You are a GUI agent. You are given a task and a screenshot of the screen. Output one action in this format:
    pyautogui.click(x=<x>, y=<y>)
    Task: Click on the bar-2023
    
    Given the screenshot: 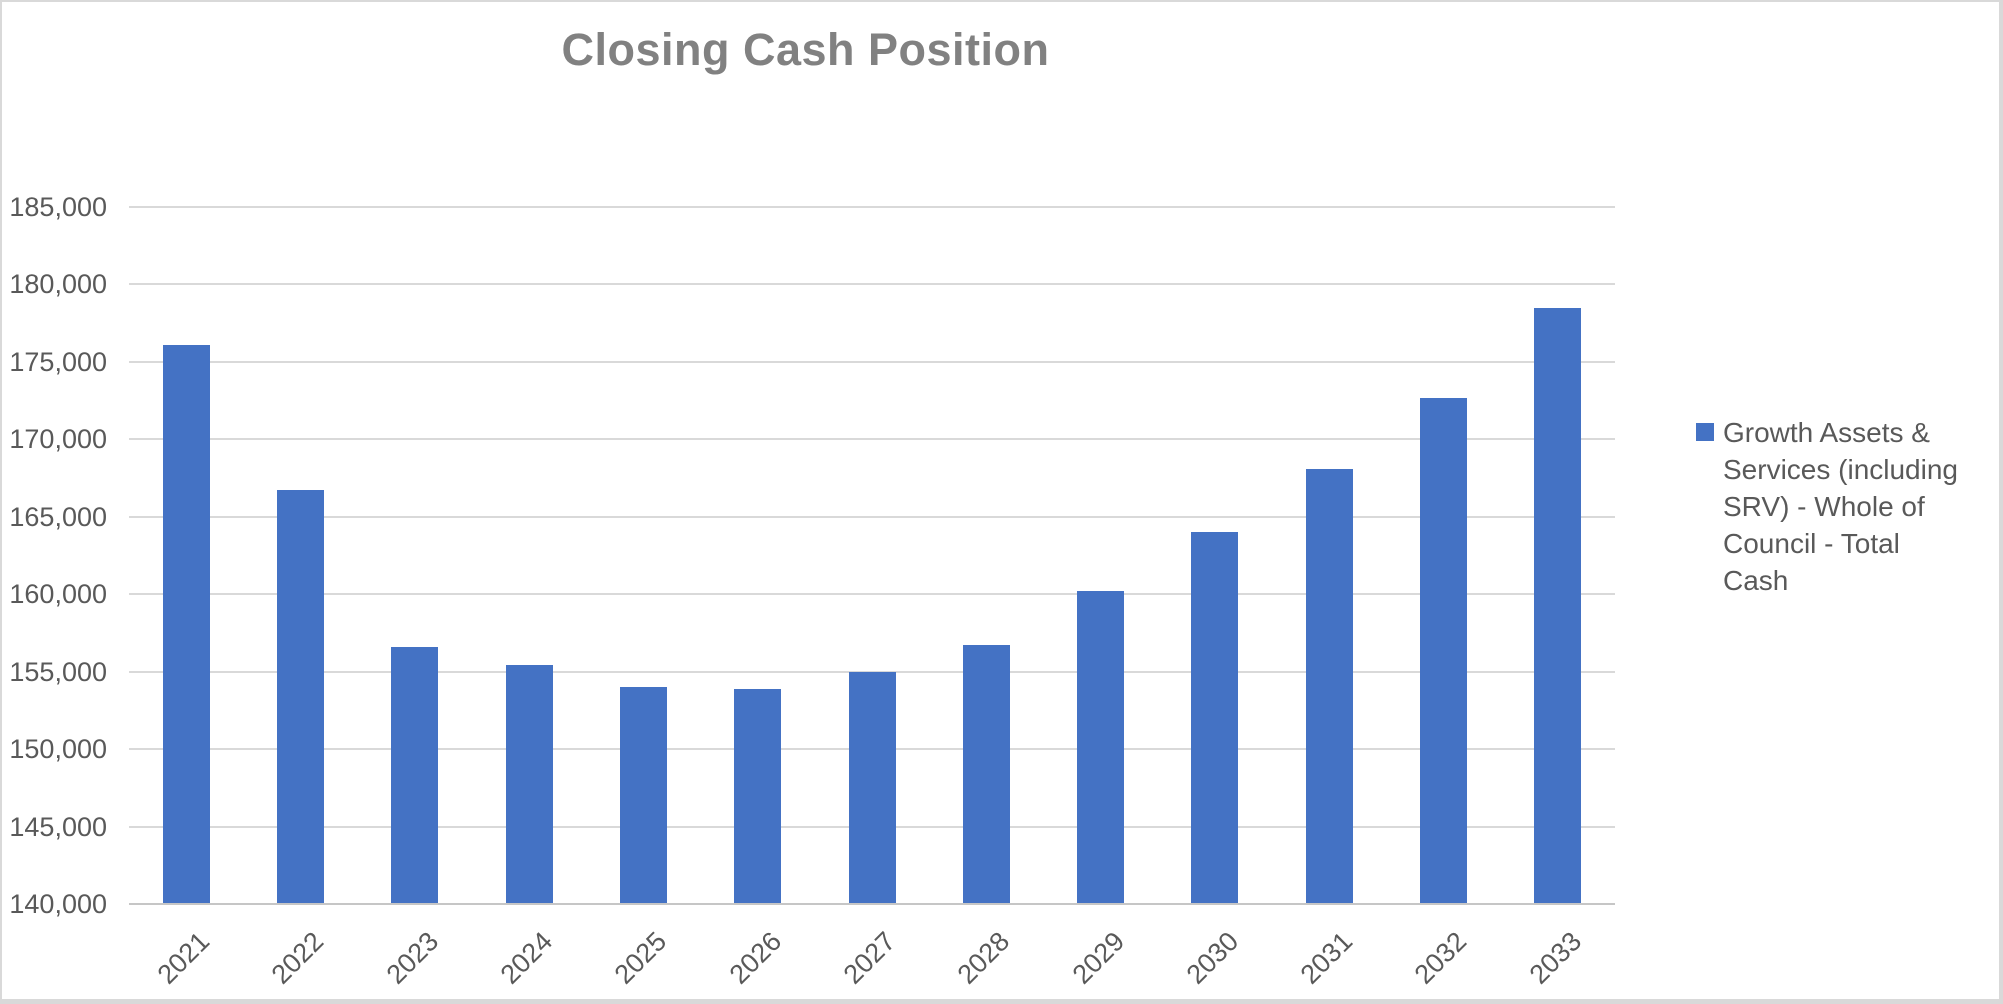 What is the action you would take?
    pyautogui.click(x=415, y=774)
    